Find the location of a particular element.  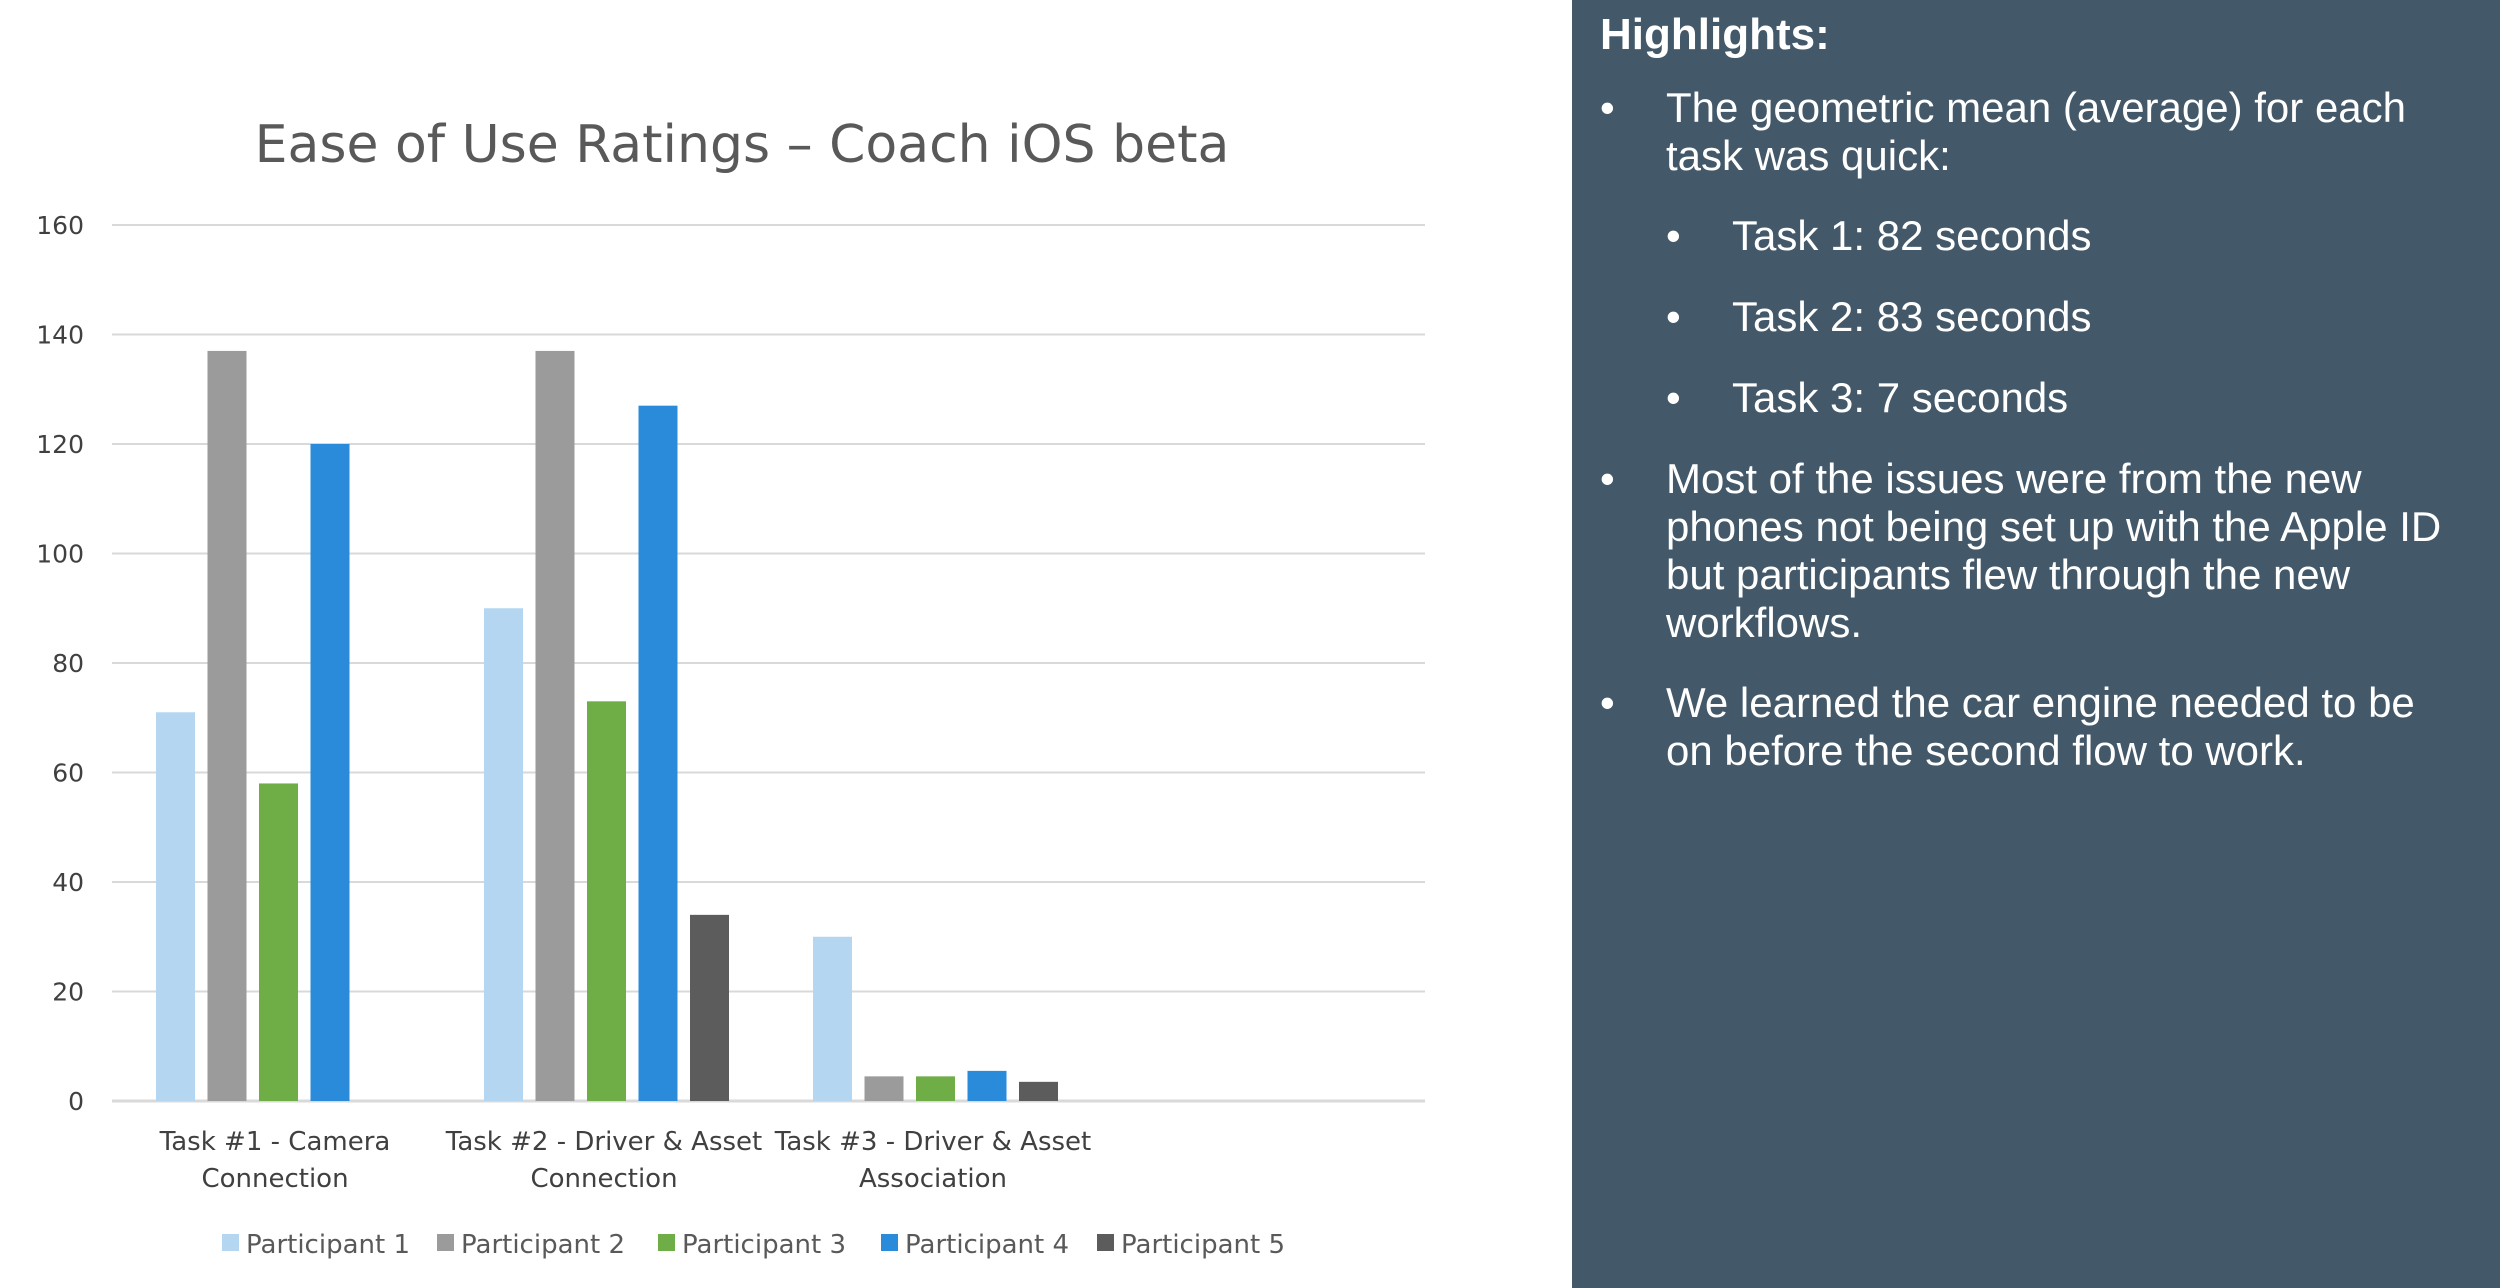

y-axis-tick-labels: 0 20 40 60 80 100 120 140 160 is located at coordinates (60, 663).